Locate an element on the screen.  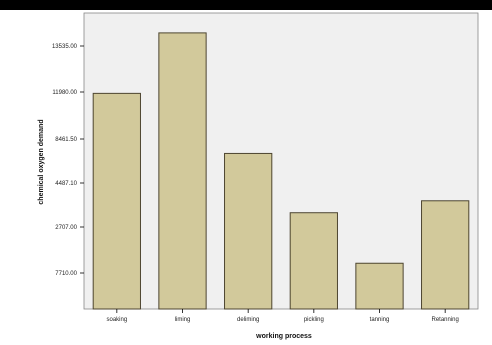
bar-retanning is located at coordinates (445, 255).